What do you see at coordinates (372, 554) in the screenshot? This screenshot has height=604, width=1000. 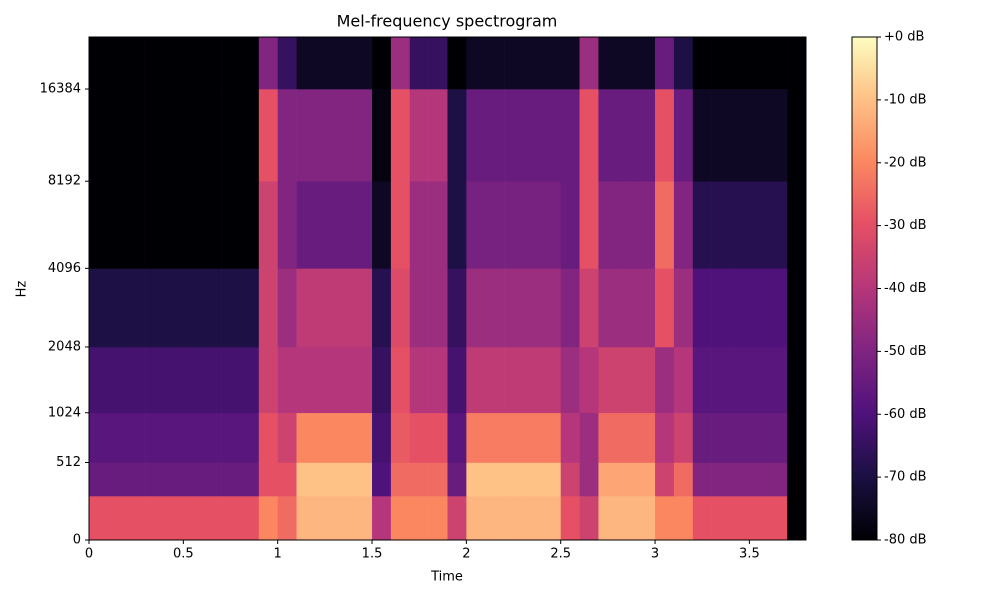 I see `x-tick-label: 1.5` at bounding box center [372, 554].